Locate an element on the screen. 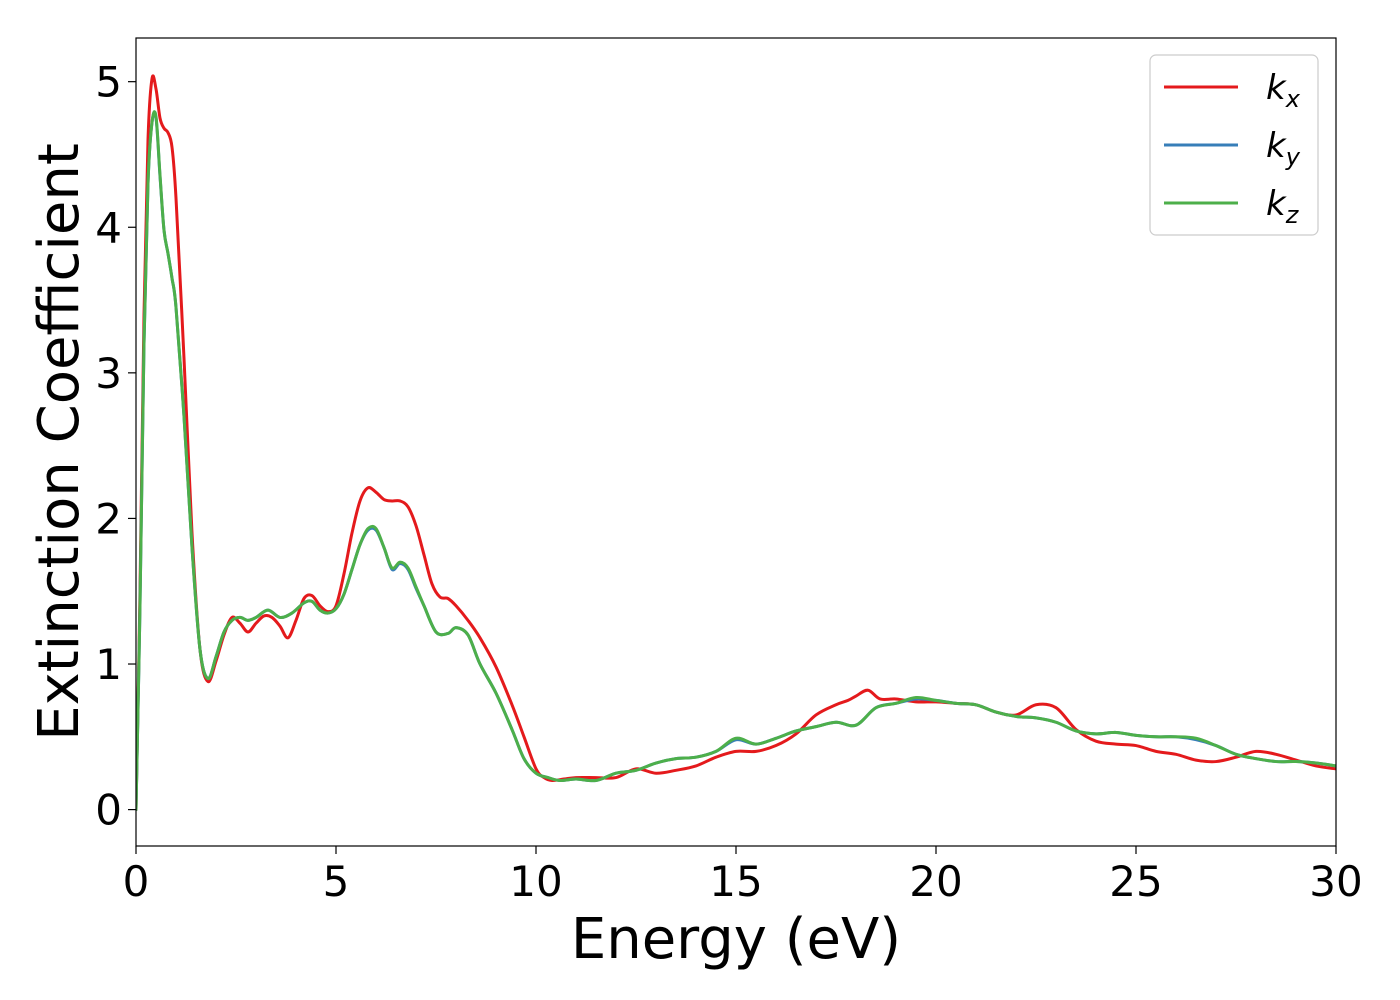  legend: kx ky kz is located at coordinates (1234, 145).